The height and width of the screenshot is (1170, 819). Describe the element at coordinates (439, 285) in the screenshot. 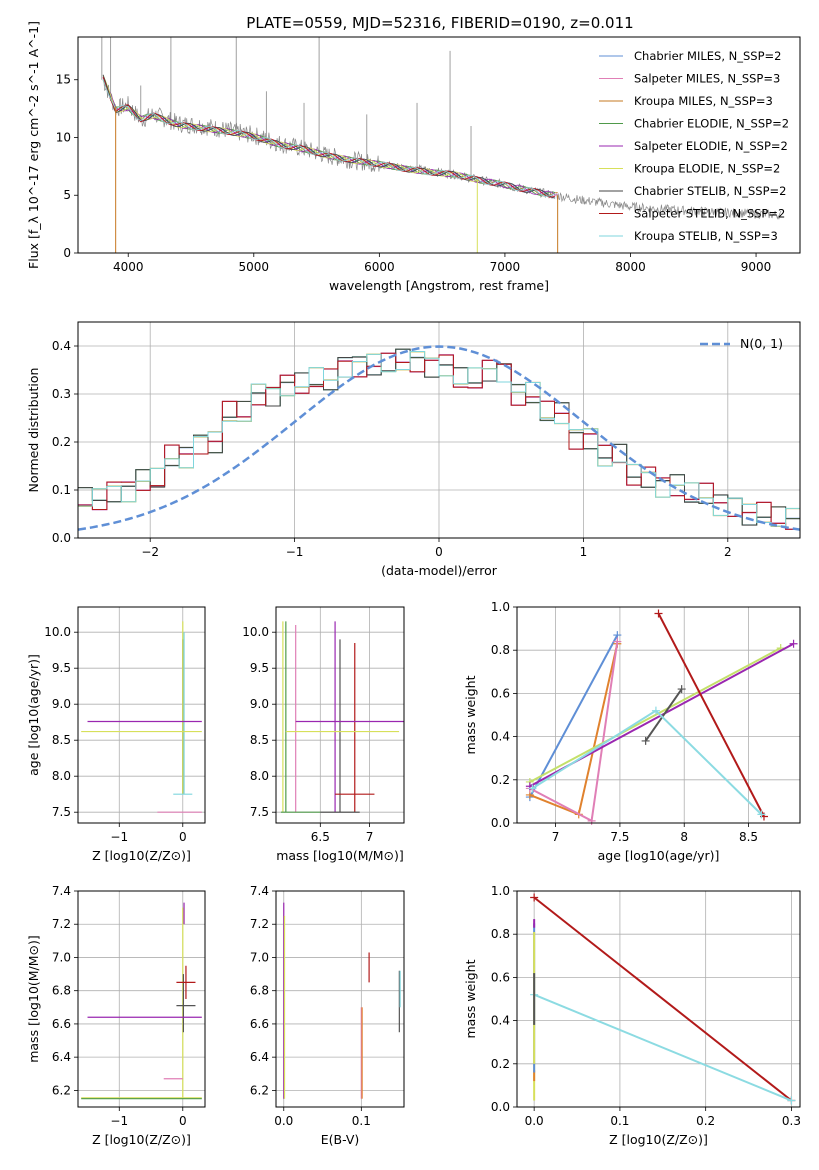

I see `x-axis-label: wavelength [Angstrom, rest frame]` at that location.